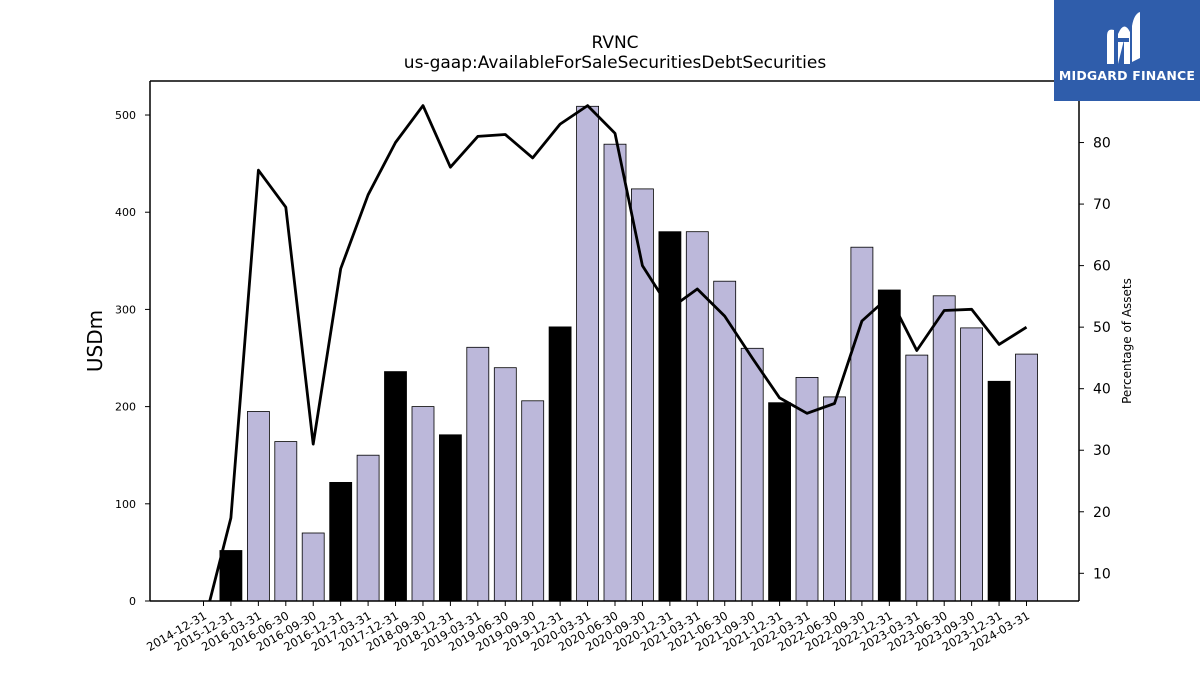 Image resolution: width=1200 pixels, height=675 pixels. I want to click on y2-tick-label: 40, so click(1102, 390).